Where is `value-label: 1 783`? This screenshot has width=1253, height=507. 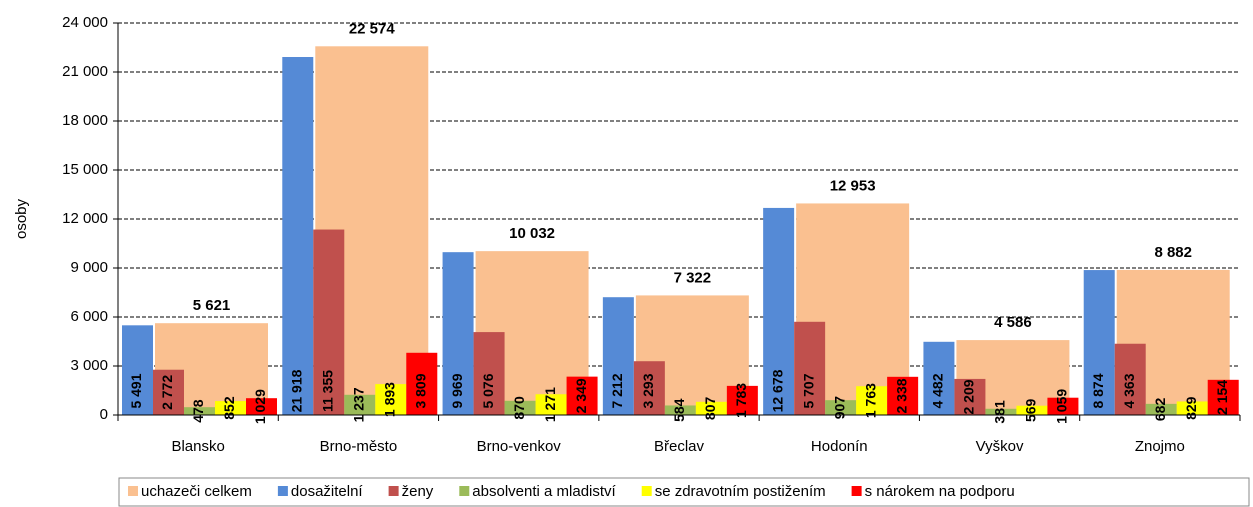 value-label: 1 783 is located at coordinates (741, 400).